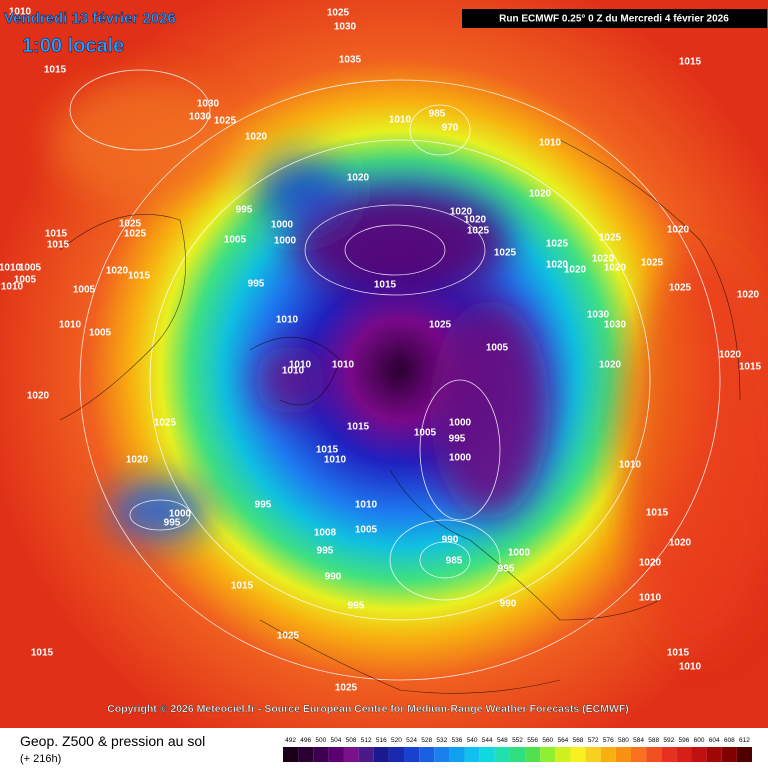 This screenshot has height=768, width=768. What do you see at coordinates (305, 740) in the screenshot?
I see `scale-label: 496` at bounding box center [305, 740].